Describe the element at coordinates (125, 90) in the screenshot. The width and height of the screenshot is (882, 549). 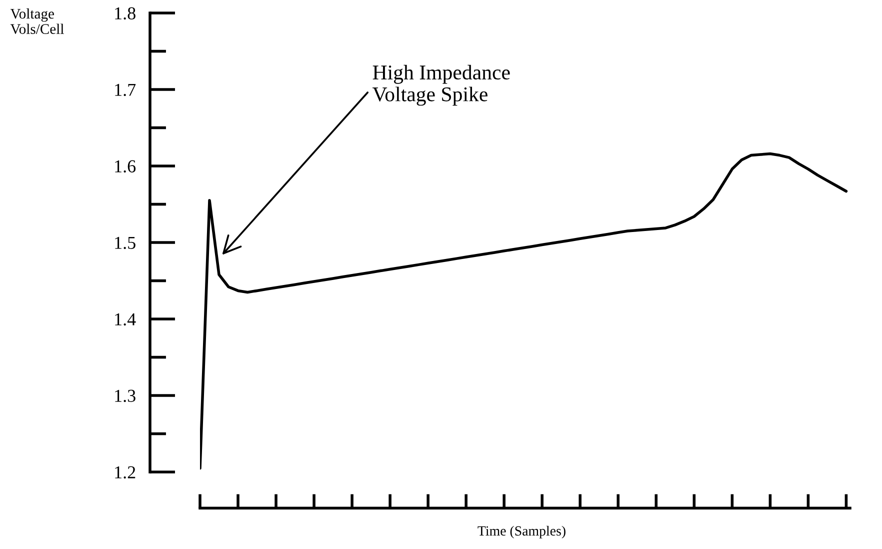
I see `y-tick-label: 1.7` at that location.